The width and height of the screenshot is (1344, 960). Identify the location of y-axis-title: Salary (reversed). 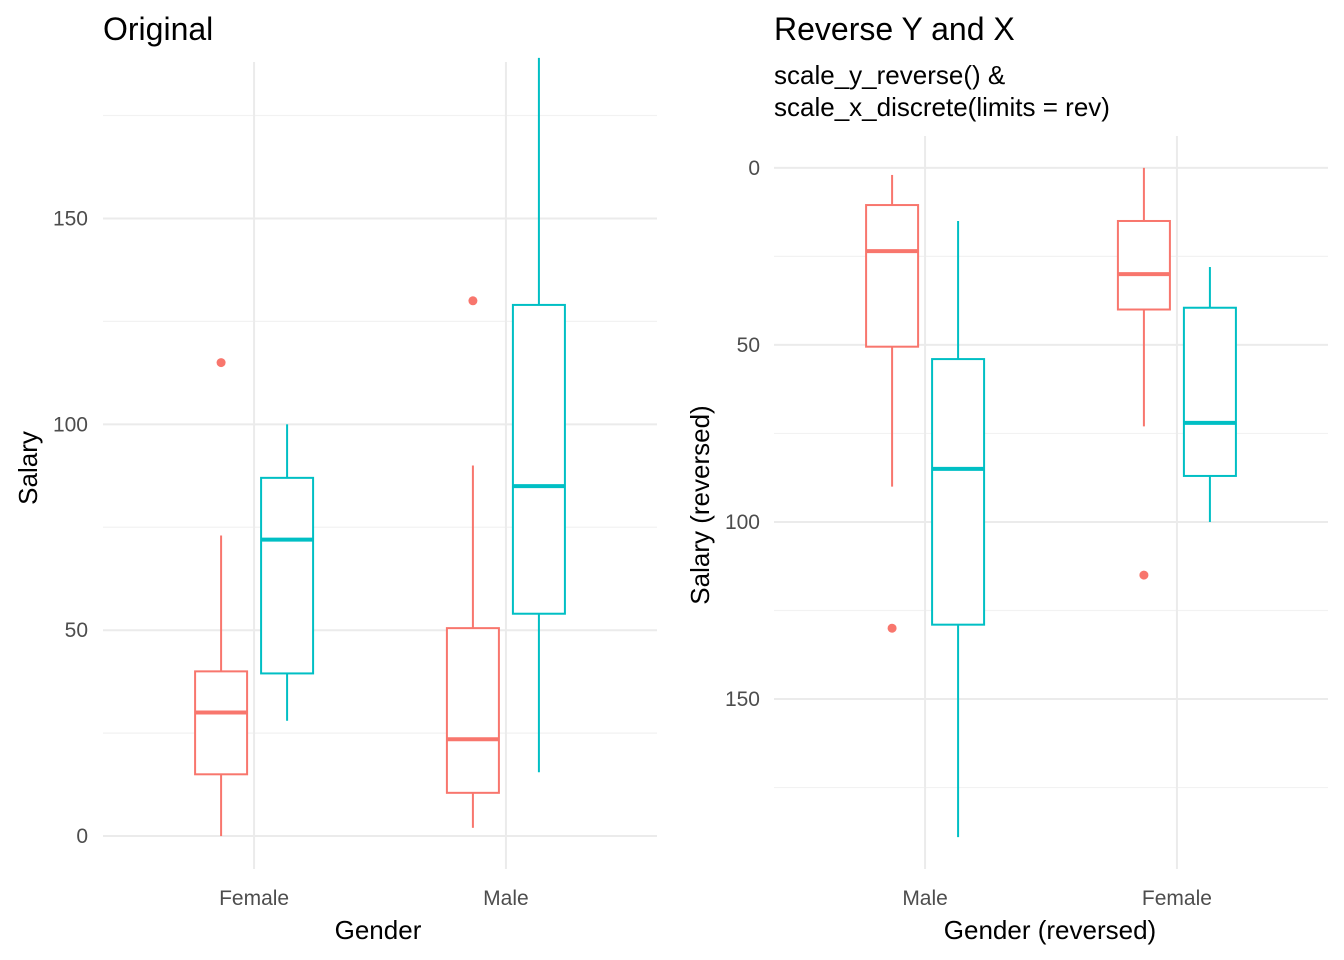
(700, 504).